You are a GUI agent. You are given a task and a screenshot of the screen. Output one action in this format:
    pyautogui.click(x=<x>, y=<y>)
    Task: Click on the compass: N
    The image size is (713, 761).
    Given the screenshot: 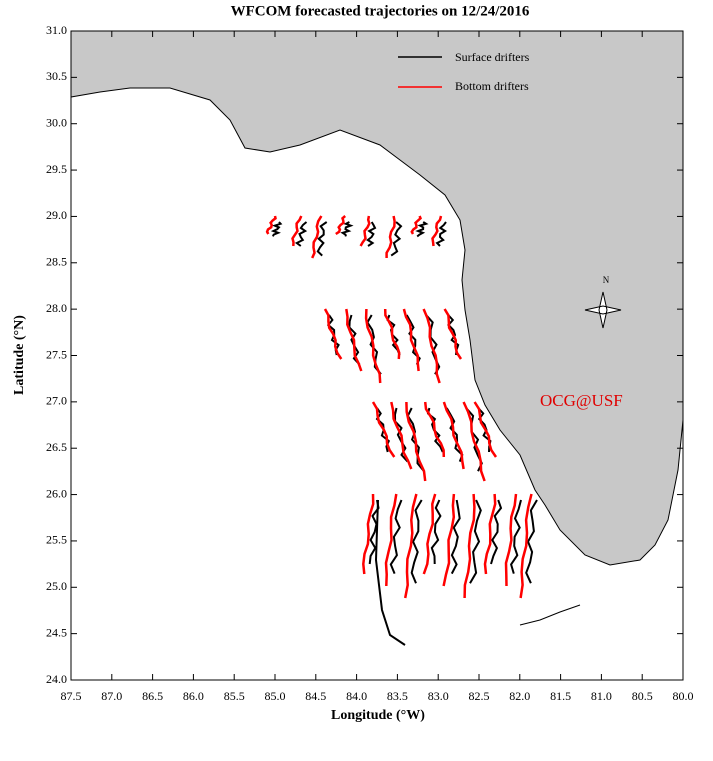 What is the action you would take?
    pyautogui.click(x=603, y=302)
    